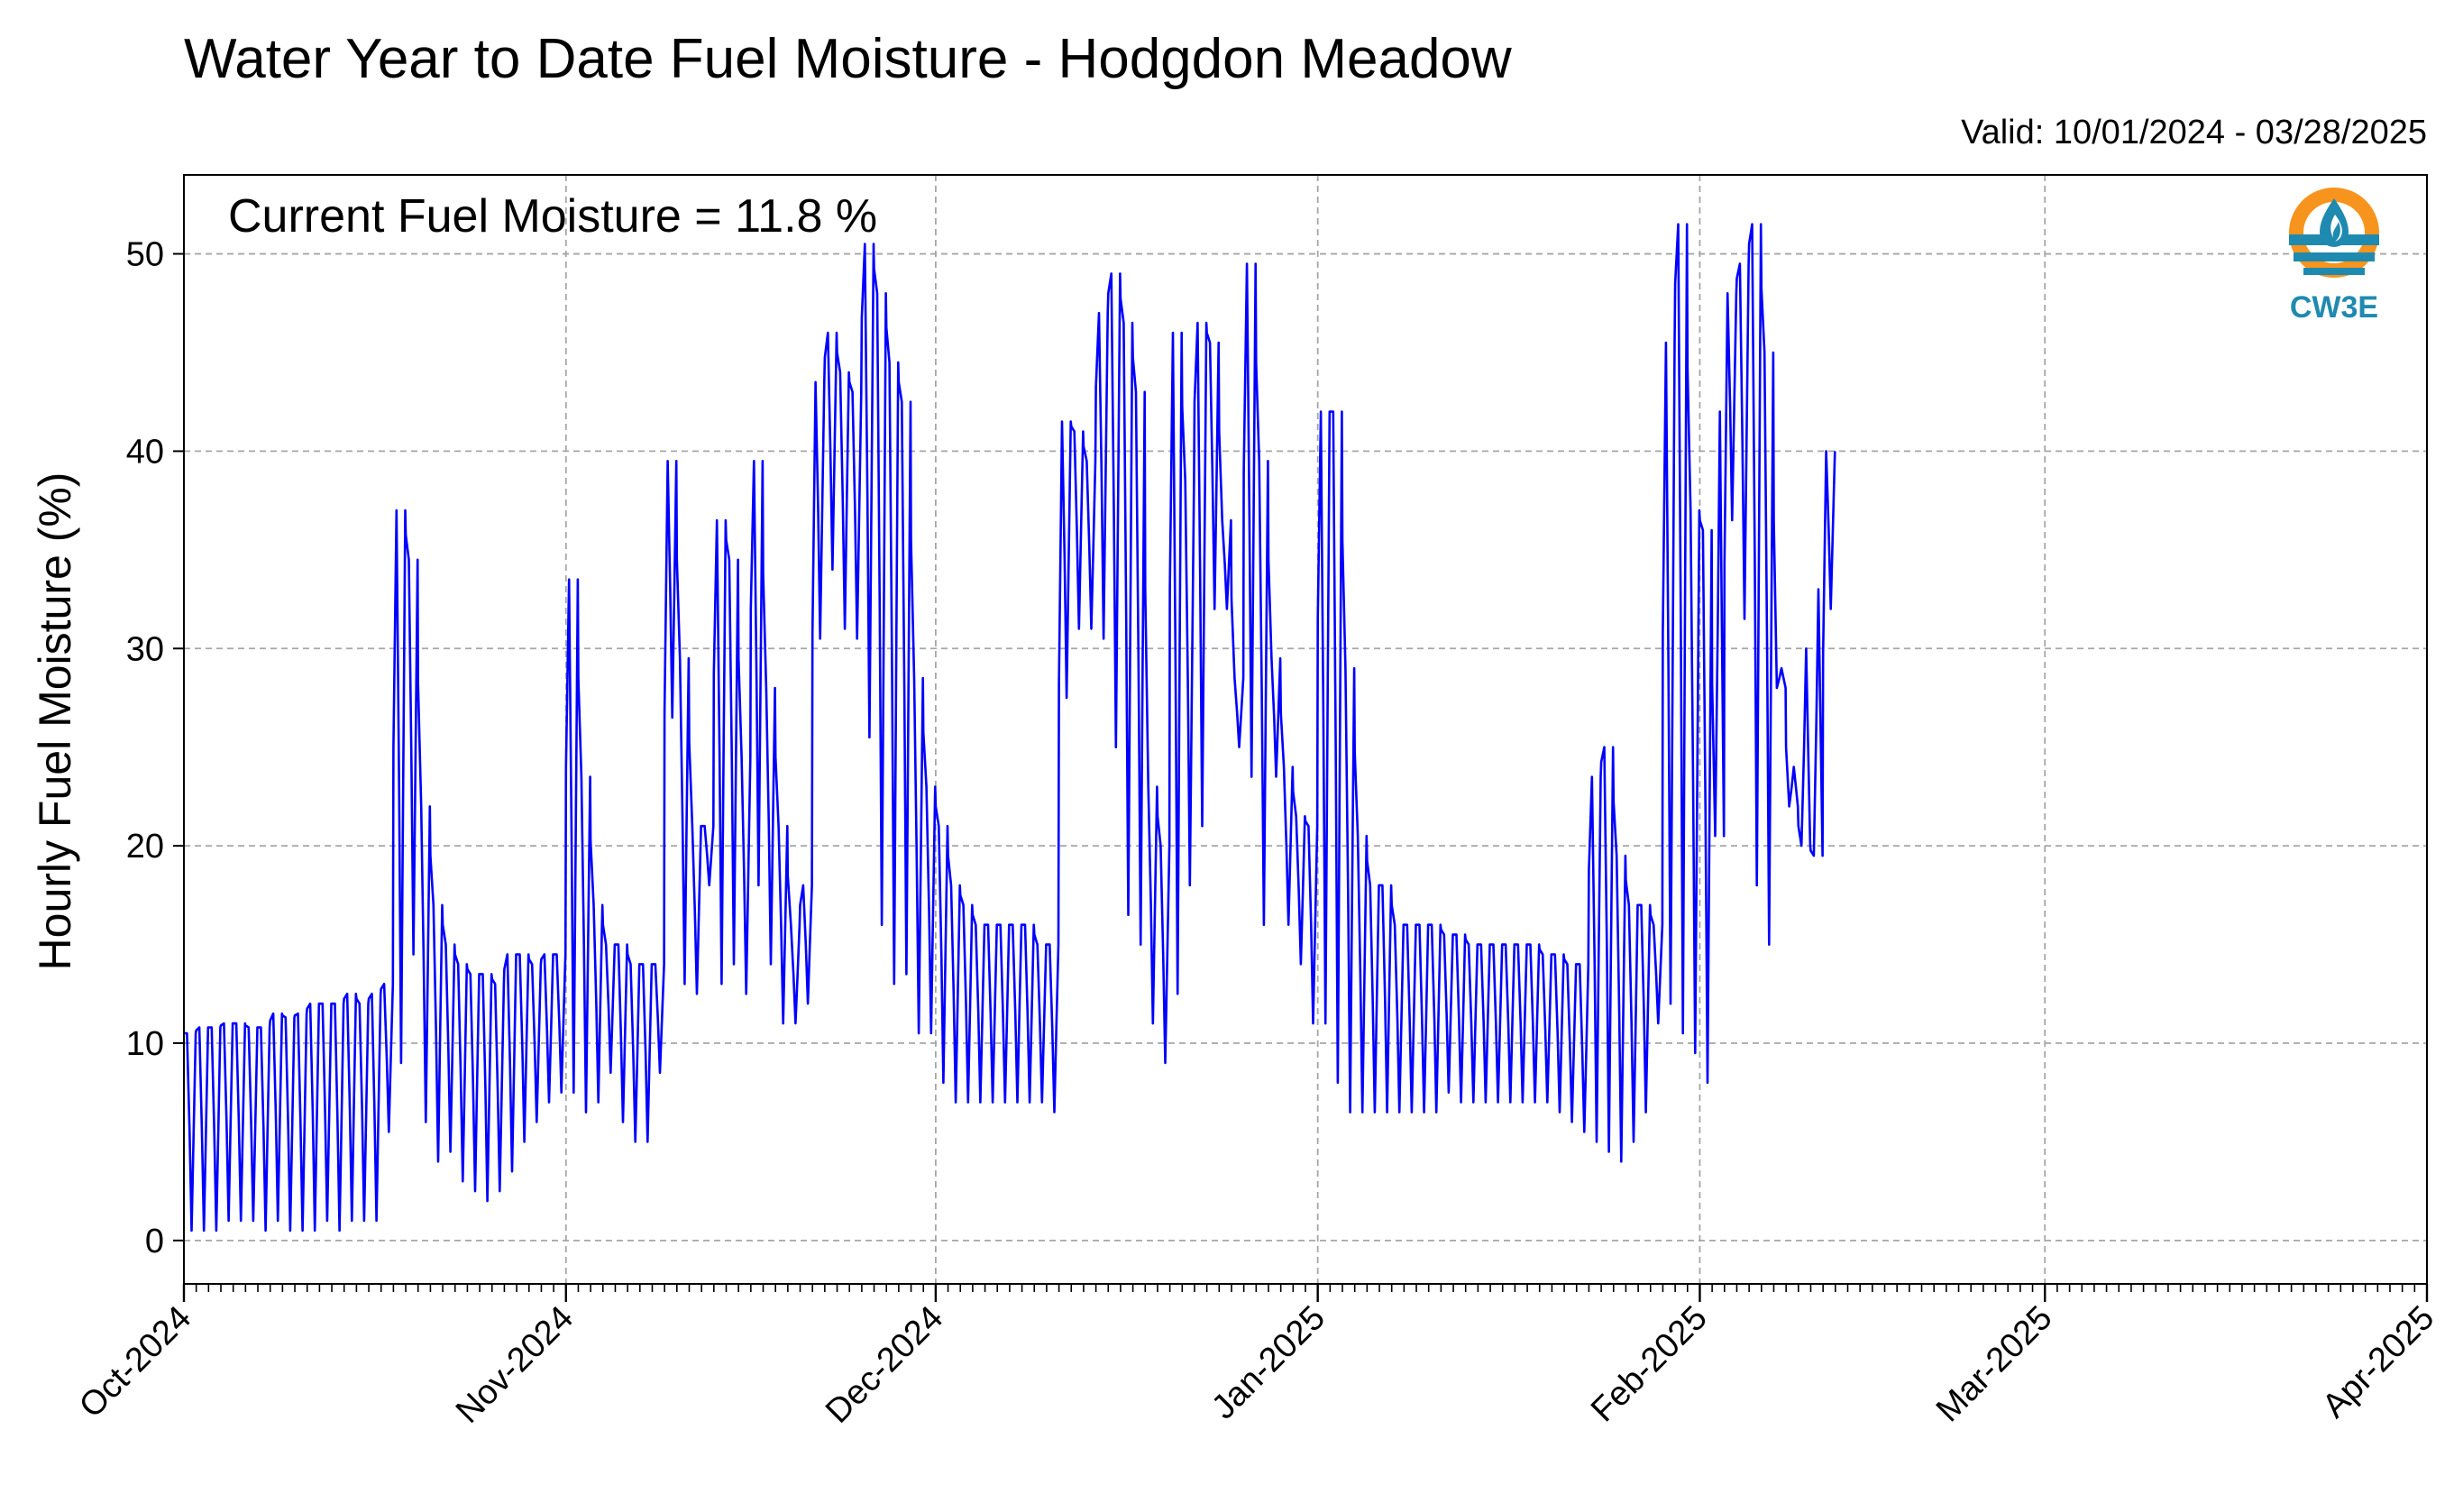 This screenshot has height=1512, width=2454. I want to click on x-tick-label: Apr-2025, so click(2378, 1362).